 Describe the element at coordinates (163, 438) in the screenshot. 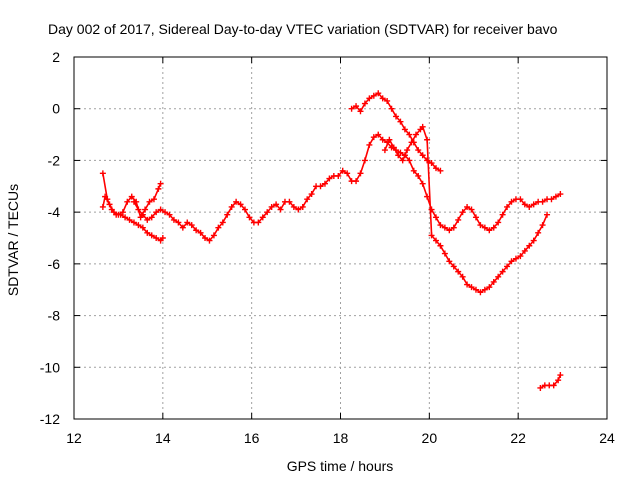

I see `x-tick-label: 14` at that location.